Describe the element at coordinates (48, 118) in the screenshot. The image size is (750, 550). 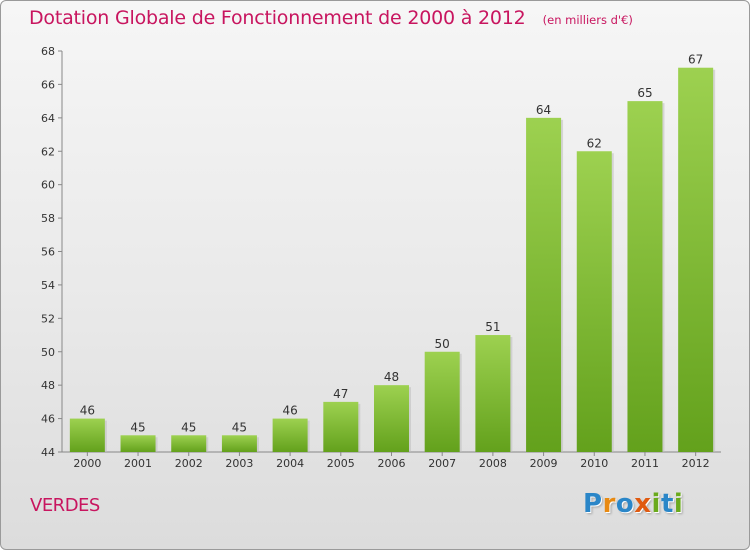
I see `y-tick-label: 64` at that location.